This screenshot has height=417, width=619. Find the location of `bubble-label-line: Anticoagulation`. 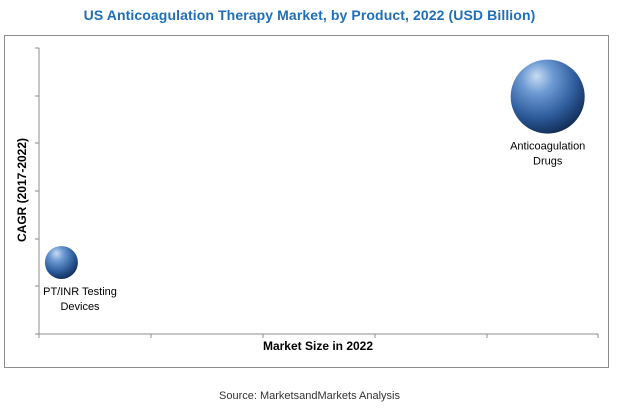

bubble-label-line: Anticoagulation is located at coordinates (547, 147).